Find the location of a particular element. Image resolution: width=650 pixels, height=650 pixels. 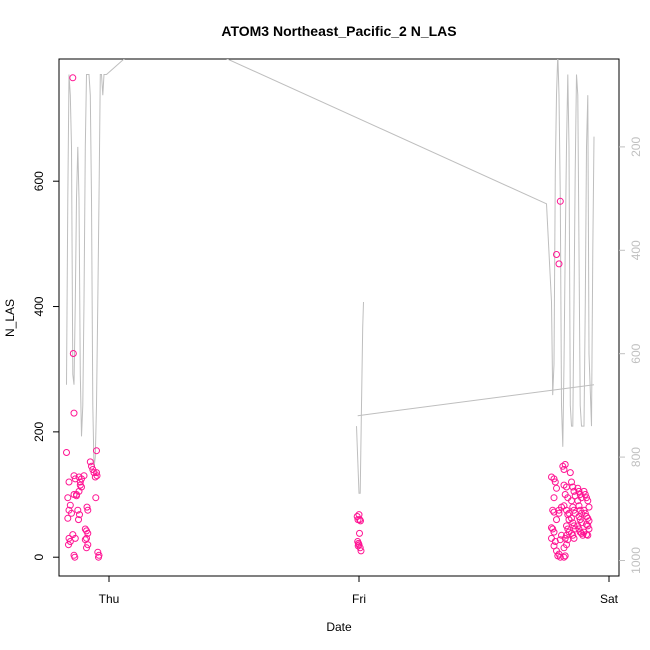

x-tick-label: Fri is located at coordinates (359, 599).